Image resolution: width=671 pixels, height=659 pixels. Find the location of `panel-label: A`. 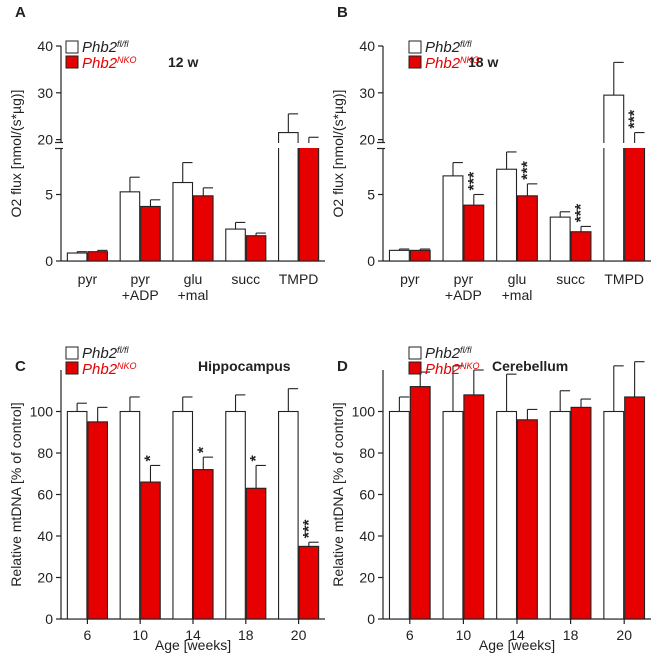

panel-label: A is located at coordinates (20, 12).